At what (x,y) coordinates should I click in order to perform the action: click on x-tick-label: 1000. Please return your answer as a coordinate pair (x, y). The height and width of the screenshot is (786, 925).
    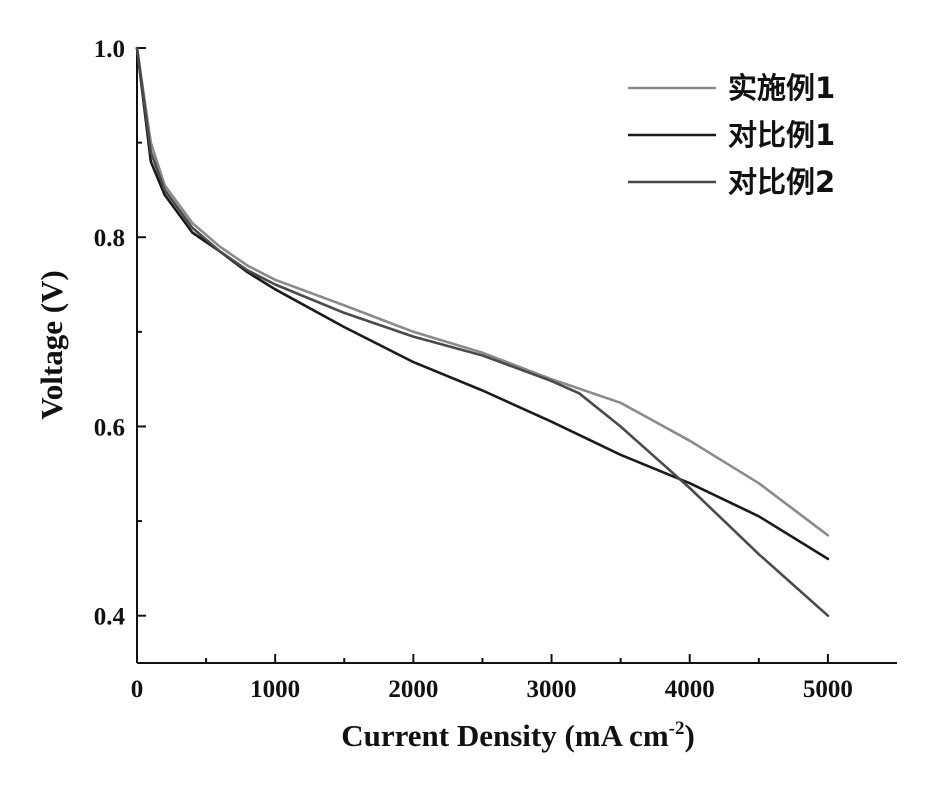
    Looking at the image, I should click on (275, 689).